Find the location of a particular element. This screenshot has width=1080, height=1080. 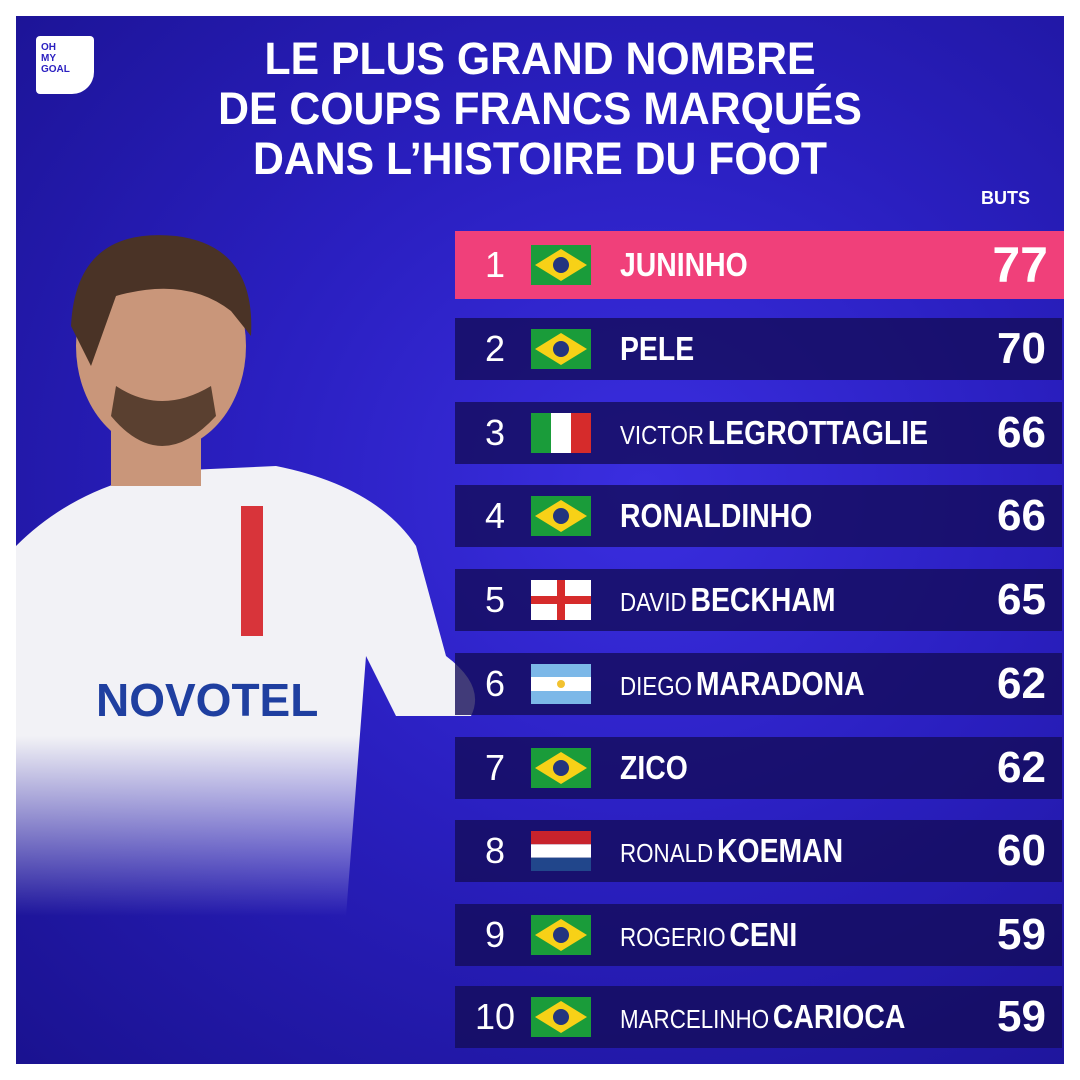

first-name: MARCELINHO is located at coordinates (695, 1019).